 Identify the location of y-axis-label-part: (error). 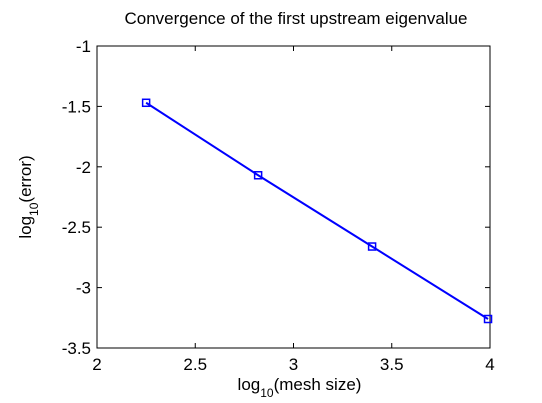
(25, 178).